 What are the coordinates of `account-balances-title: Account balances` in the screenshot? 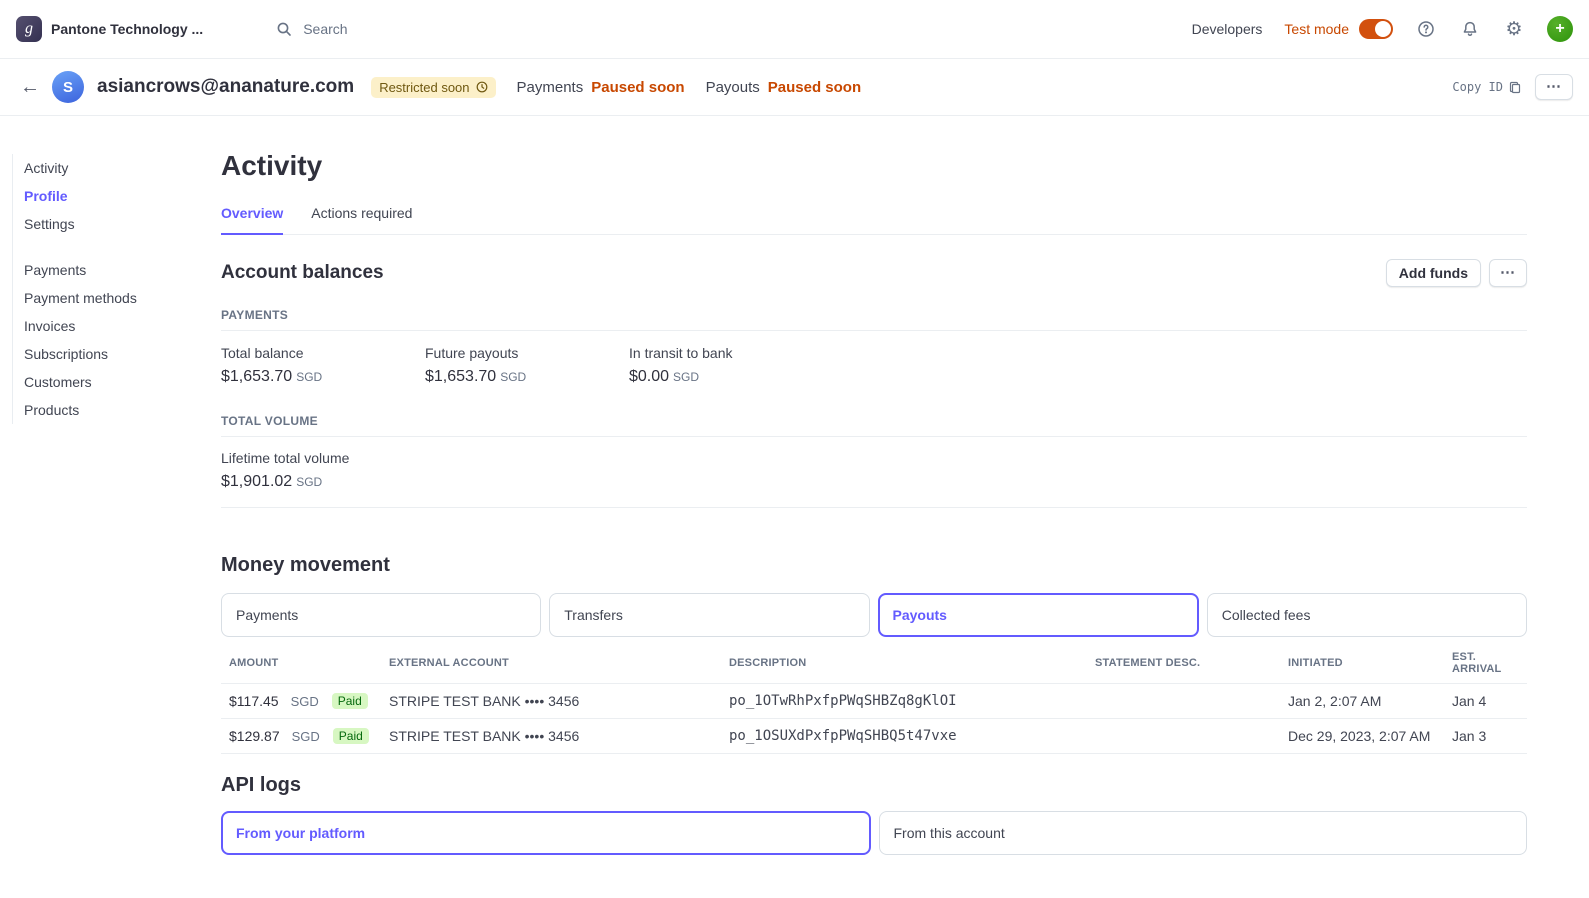 It's located at (302, 272).